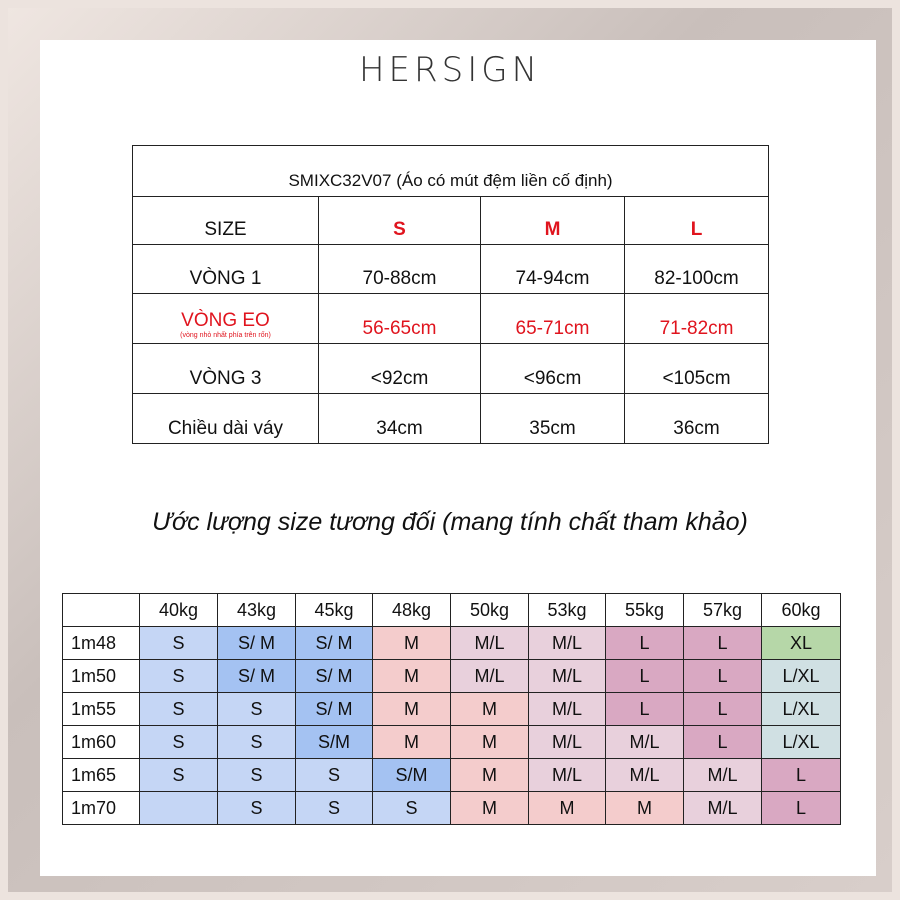  What do you see at coordinates (225, 368) in the screenshot?
I see `row-label-hip: VÒNG 3` at bounding box center [225, 368].